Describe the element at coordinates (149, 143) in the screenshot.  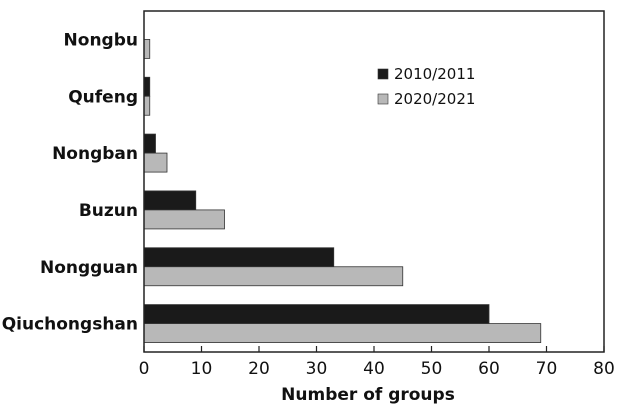
I see `bar-nongban-2010-2011` at that location.